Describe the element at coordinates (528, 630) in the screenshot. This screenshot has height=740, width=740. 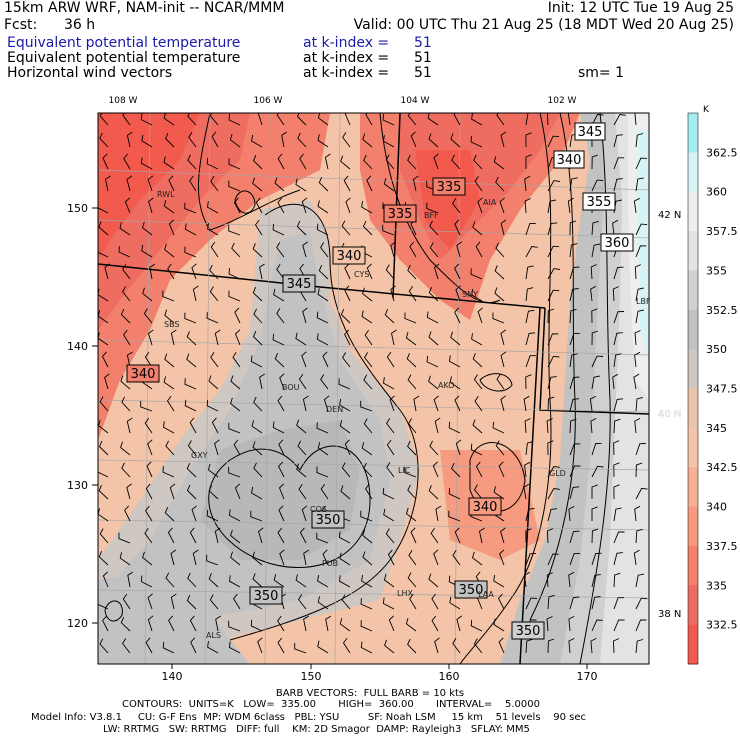
I see `contour-label: 350` at that location.